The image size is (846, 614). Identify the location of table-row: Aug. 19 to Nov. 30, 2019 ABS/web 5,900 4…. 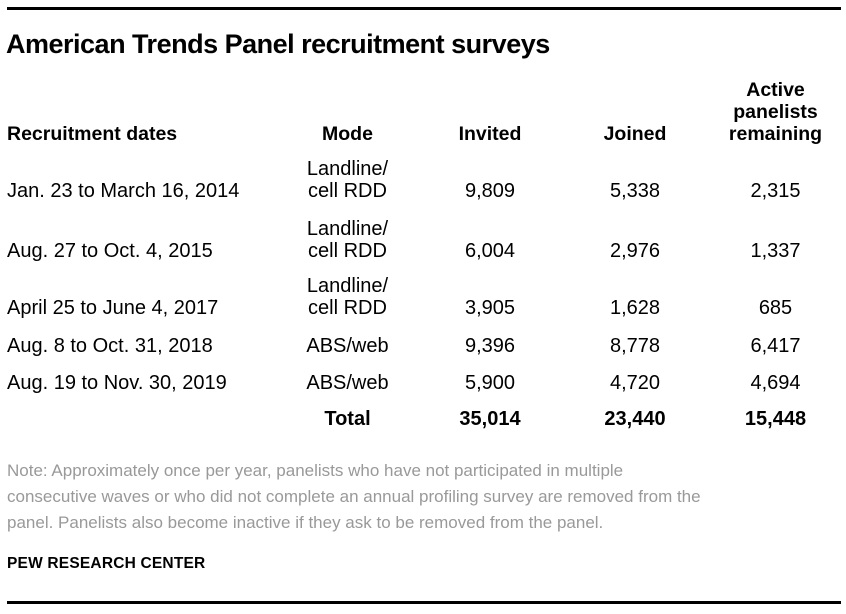
(426, 378).